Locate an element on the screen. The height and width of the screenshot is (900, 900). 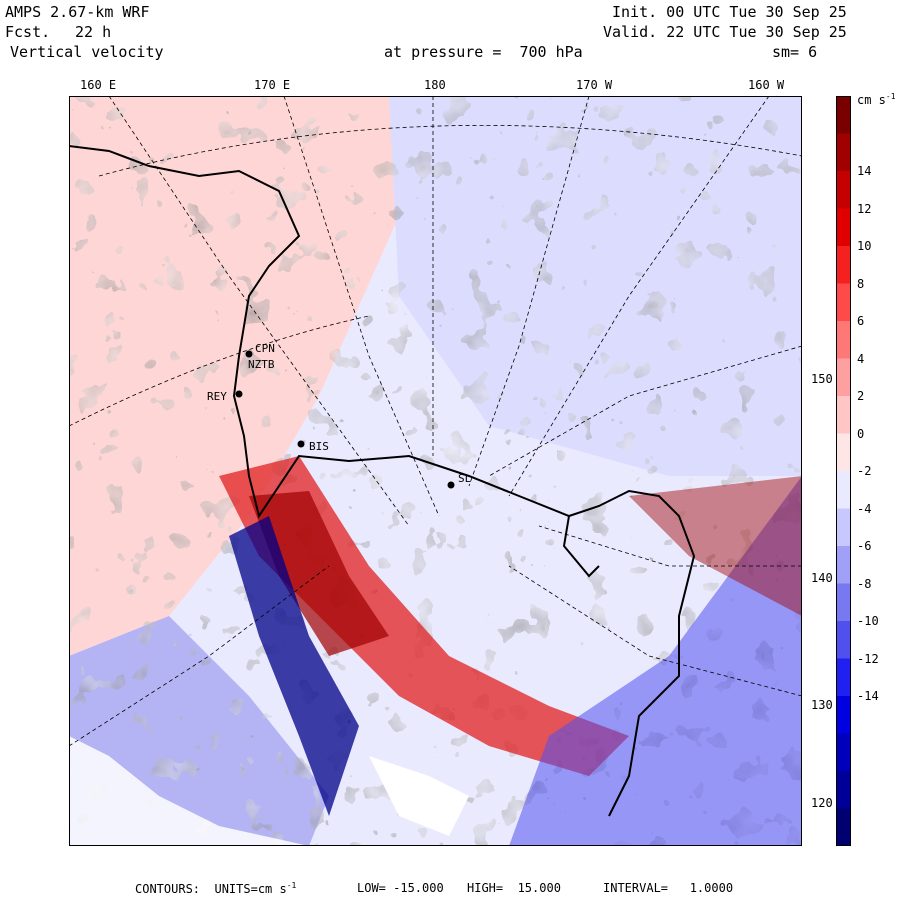
footer-high: HIGH= 15.000 is located at coordinates (514, 888).